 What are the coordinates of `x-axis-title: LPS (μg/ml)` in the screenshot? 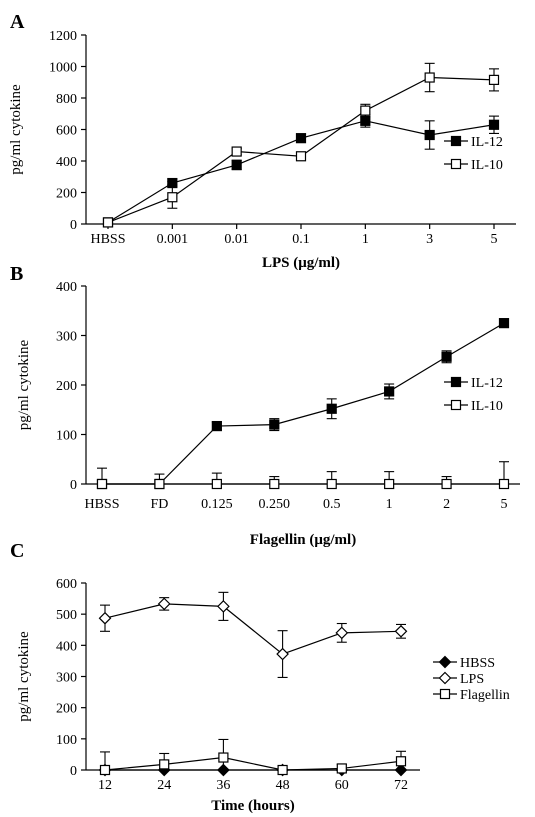 It's located at (301, 263).